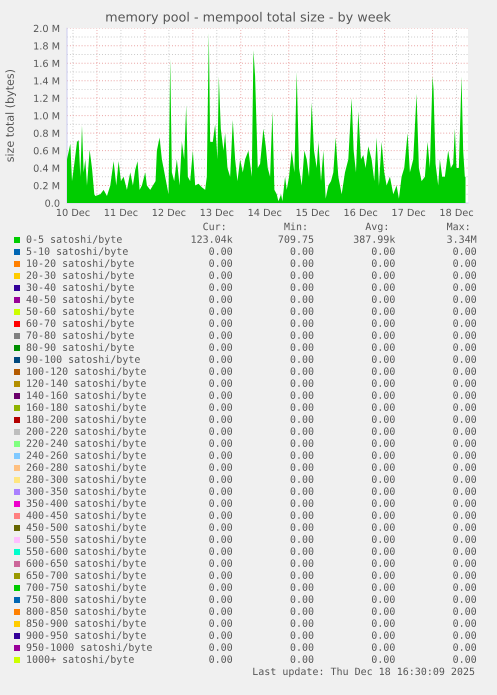 Image resolution: width=497 pixels, height=695 pixels. What do you see at coordinates (121, 212) in the screenshot?
I see `x-tick-label: 11 Dec` at bounding box center [121, 212].